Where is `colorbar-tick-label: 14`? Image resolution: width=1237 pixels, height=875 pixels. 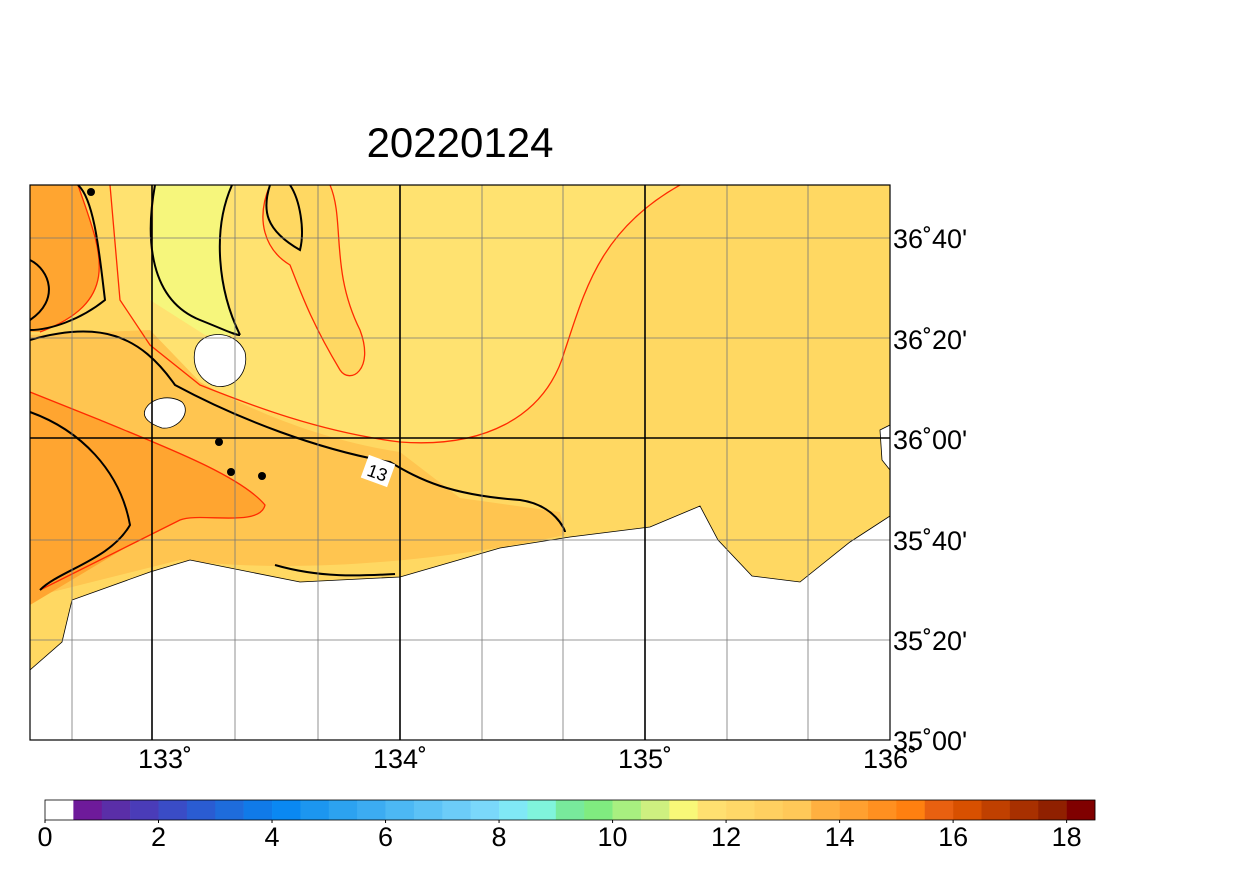 colorbar-tick-label: 14 is located at coordinates (840, 837).